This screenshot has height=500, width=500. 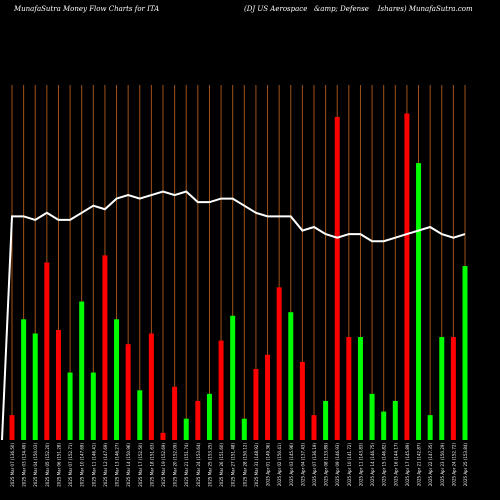 I want to click on x-tick-label-39: 2025 Apr 24 (152.72), so click(x=453, y=465).